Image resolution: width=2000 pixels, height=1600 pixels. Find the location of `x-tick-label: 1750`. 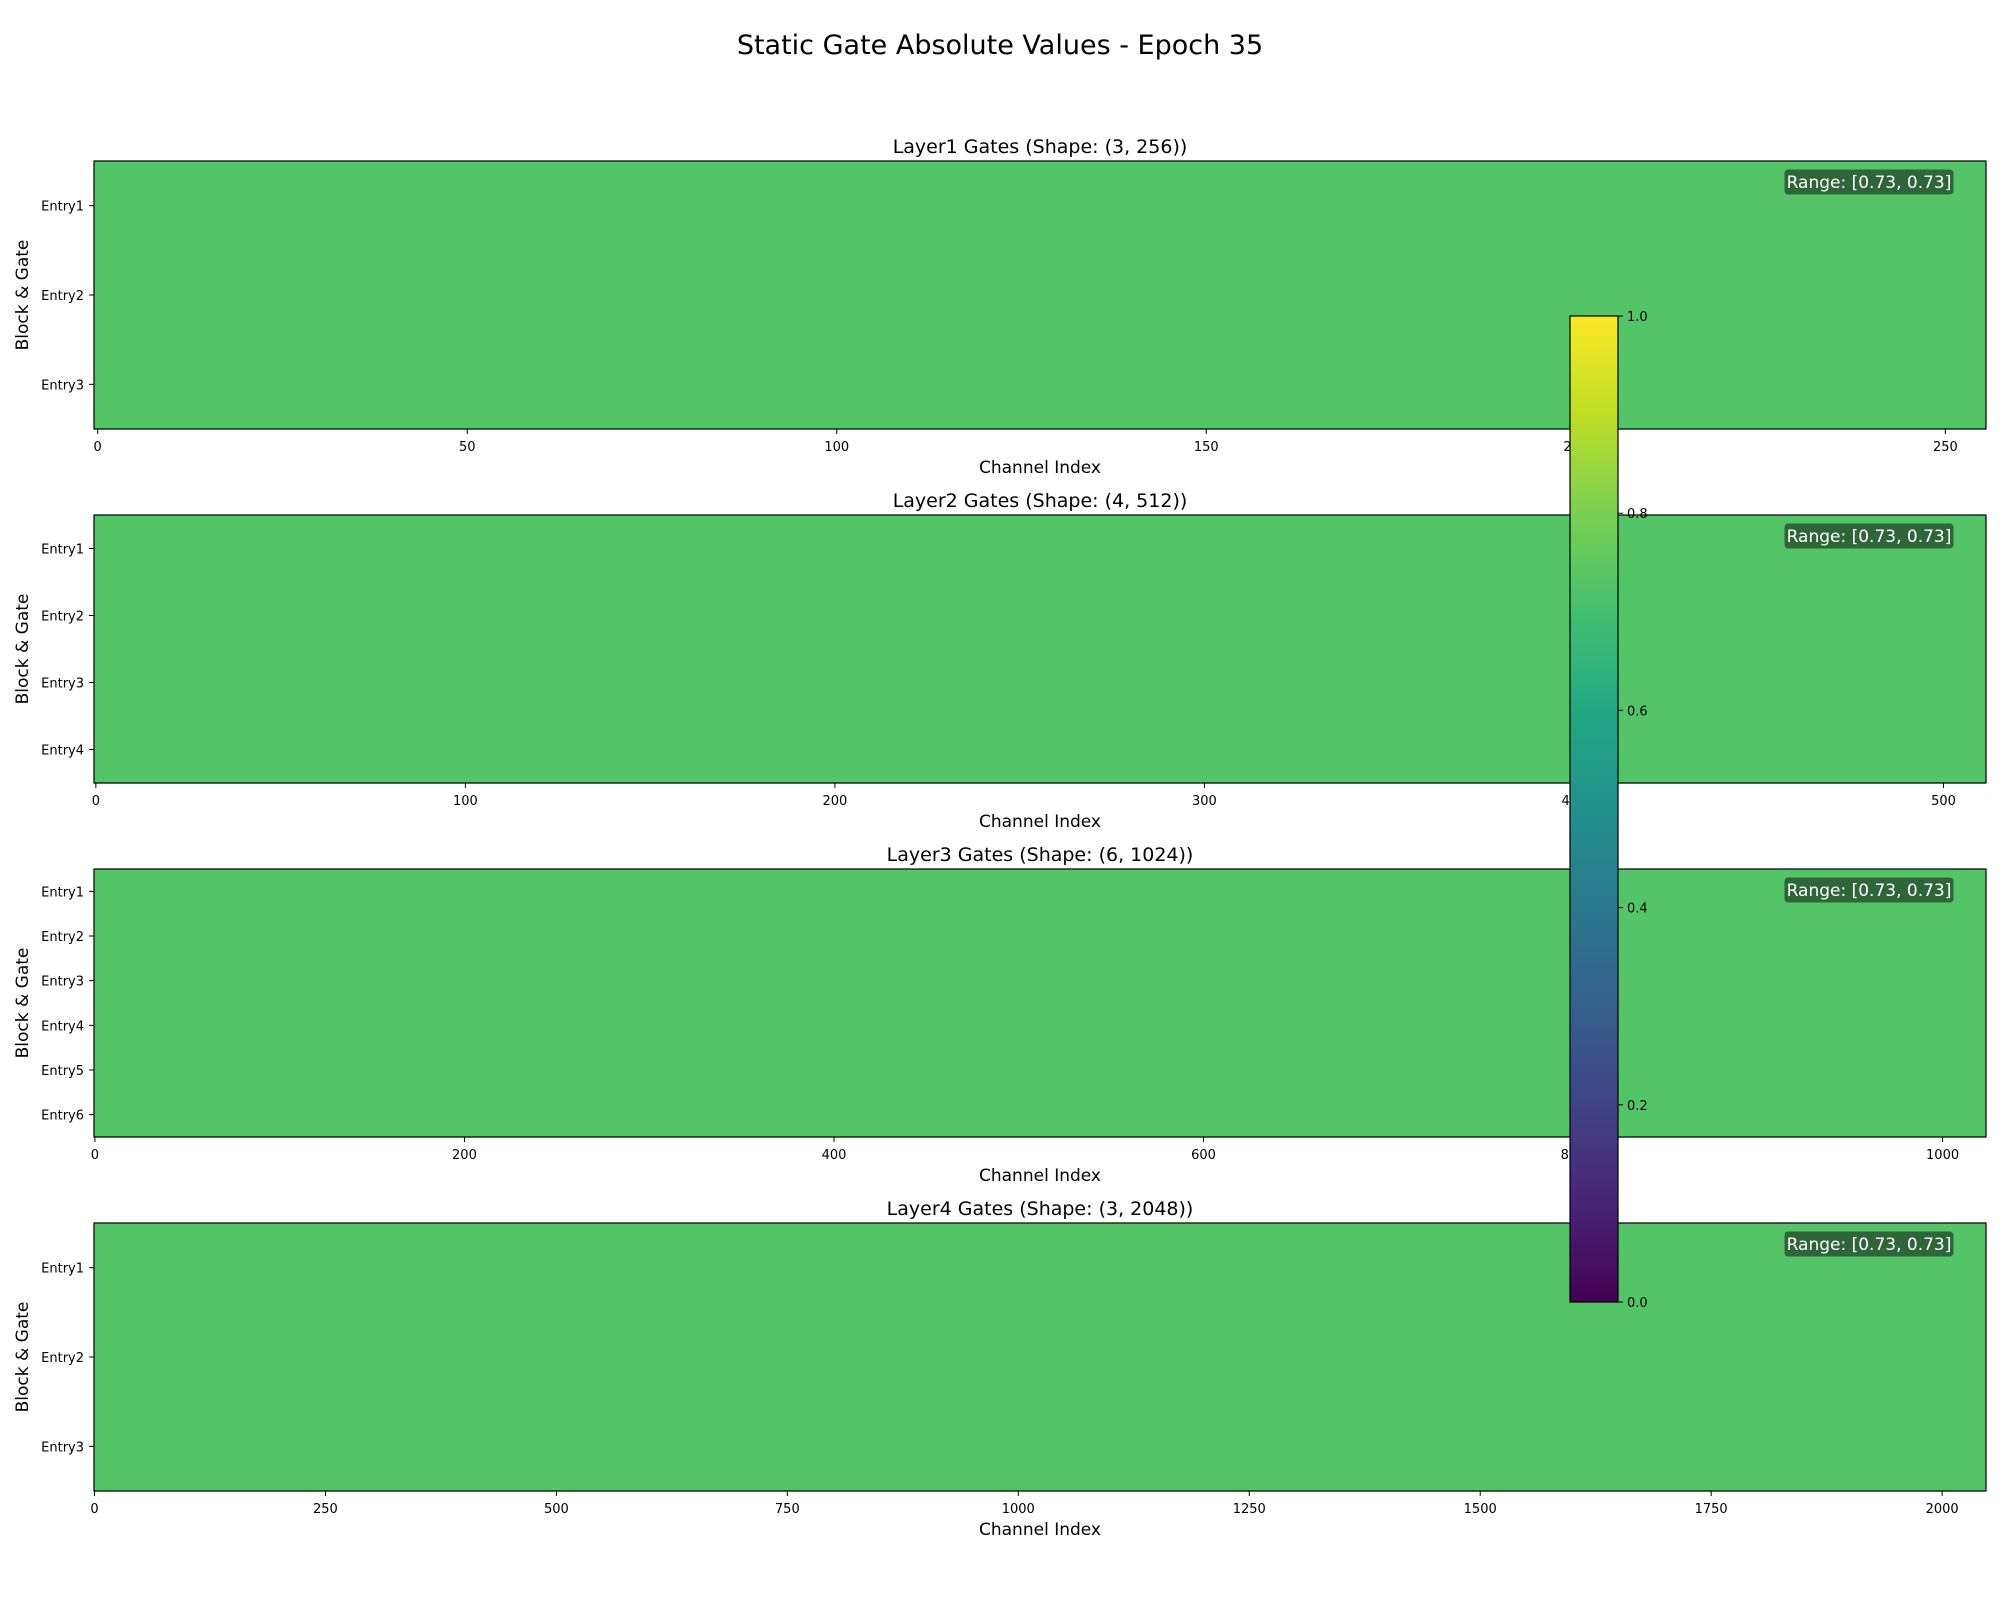

x-tick-label: 1750 is located at coordinates (1711, 1509).